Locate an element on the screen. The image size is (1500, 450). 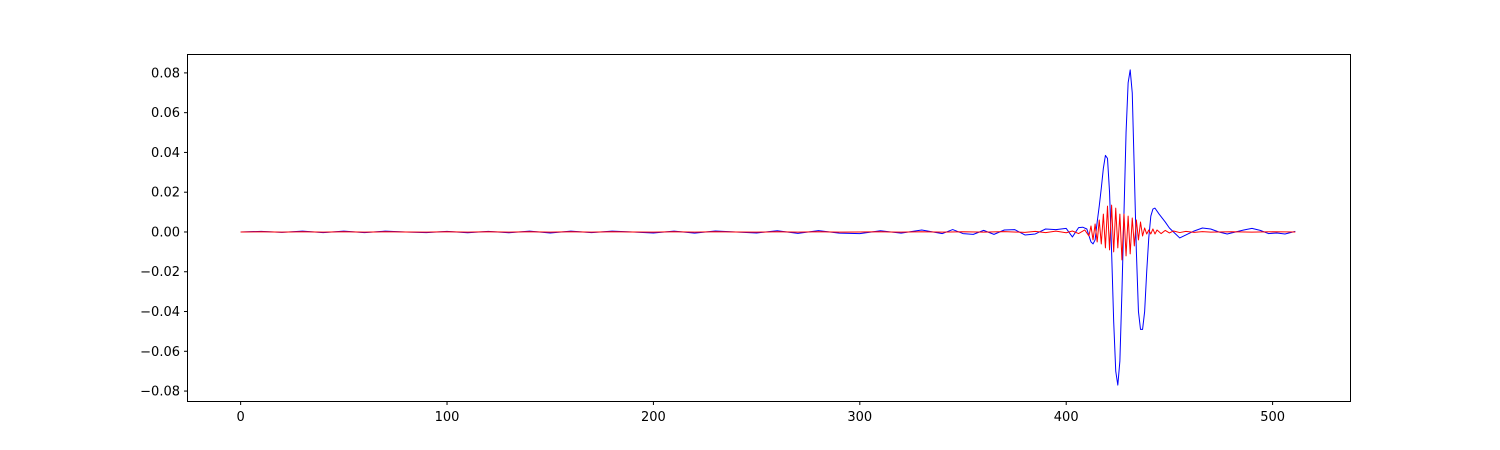
x-tick-label: 500 is located at coordinates (1272, 417).